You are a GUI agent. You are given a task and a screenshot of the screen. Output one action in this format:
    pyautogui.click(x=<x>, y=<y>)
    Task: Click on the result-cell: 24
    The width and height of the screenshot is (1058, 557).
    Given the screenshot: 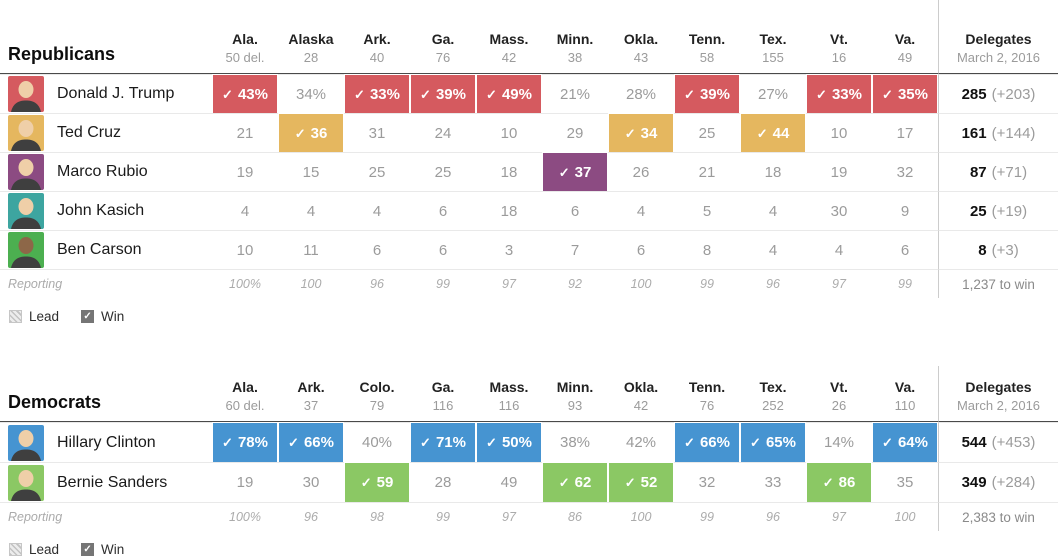 What is the action you would take?
    pyautogui.click(x=443, y=132)
    